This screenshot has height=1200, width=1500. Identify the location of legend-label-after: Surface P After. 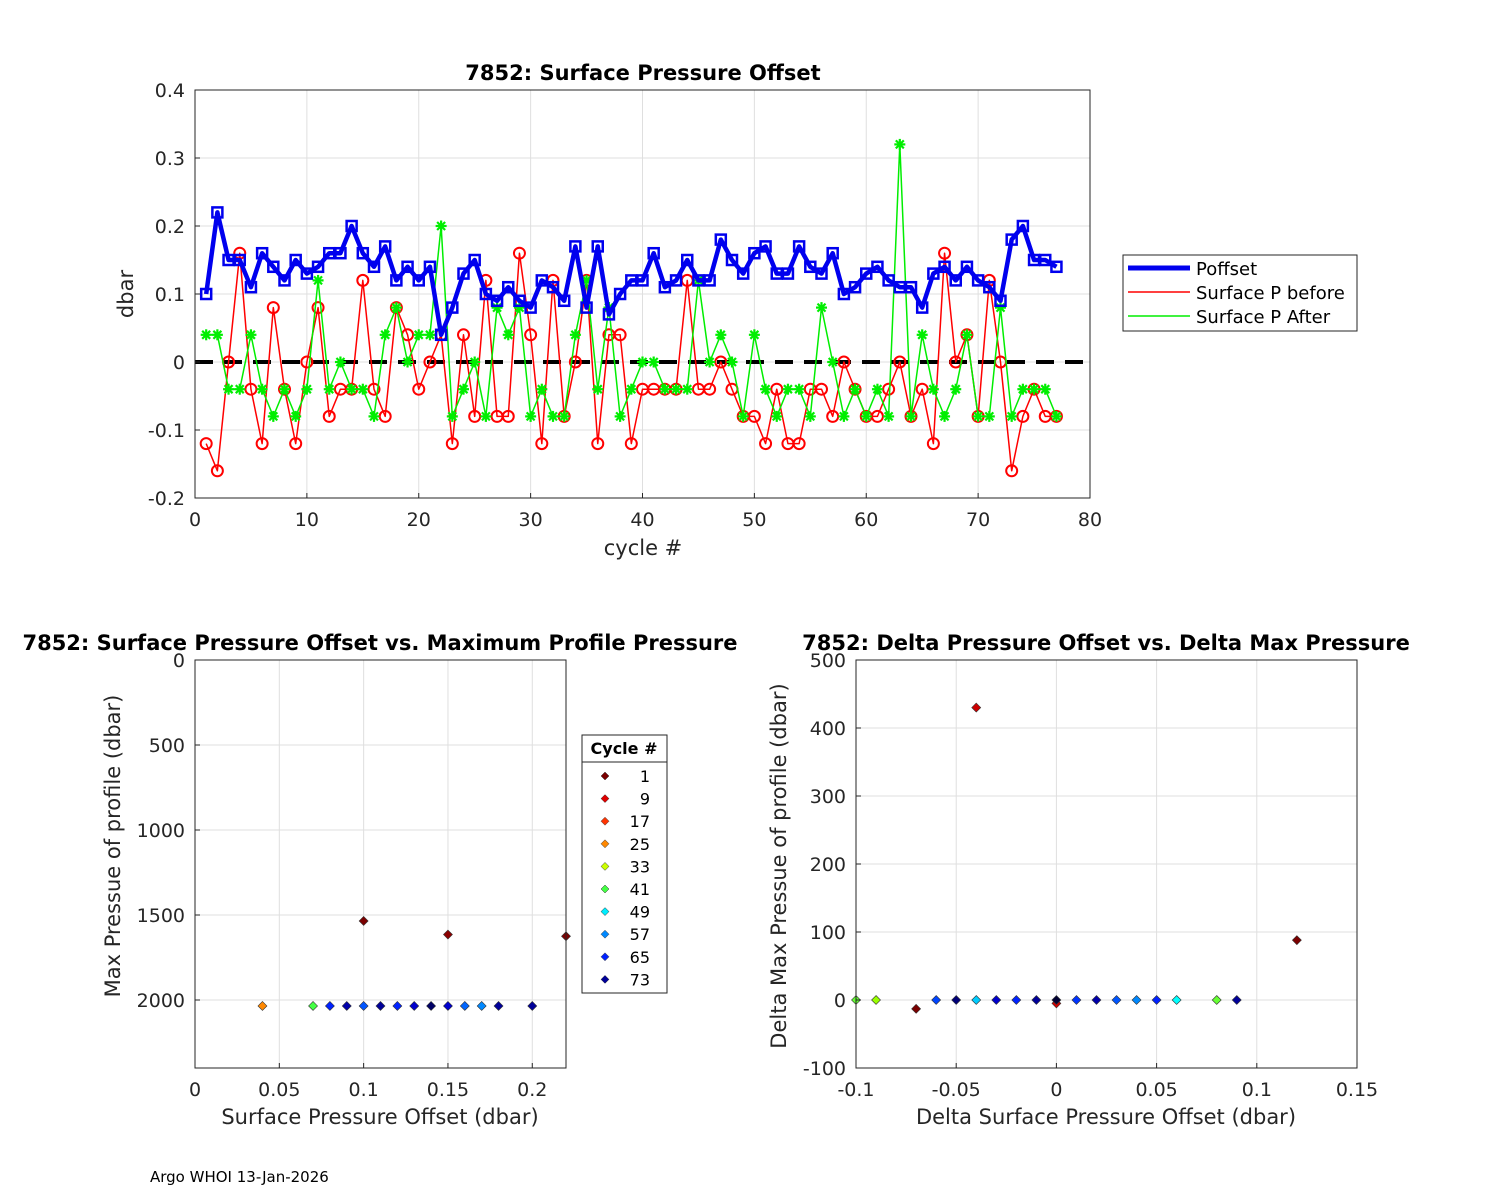
(1263, 317).